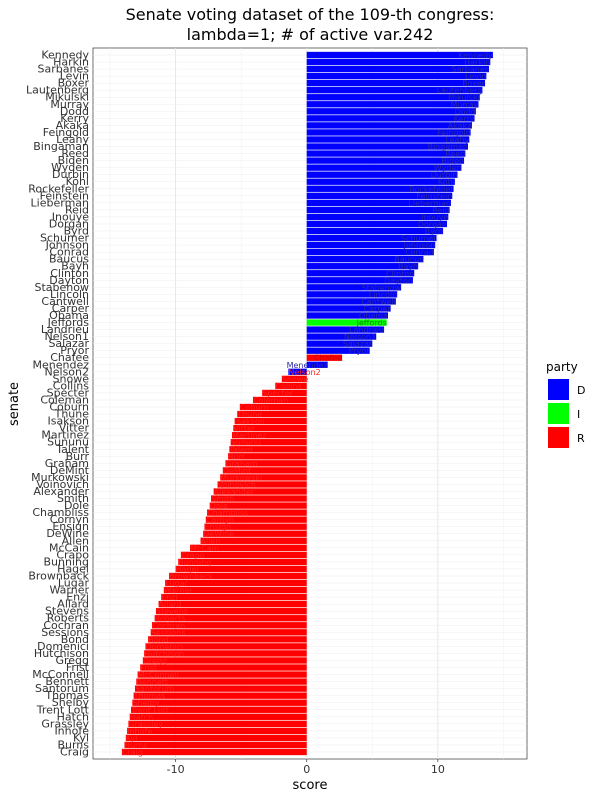  Describe the element at coordinates (75, 266) in the screenshot. I see `y-tick-label: Bayh` at that location.